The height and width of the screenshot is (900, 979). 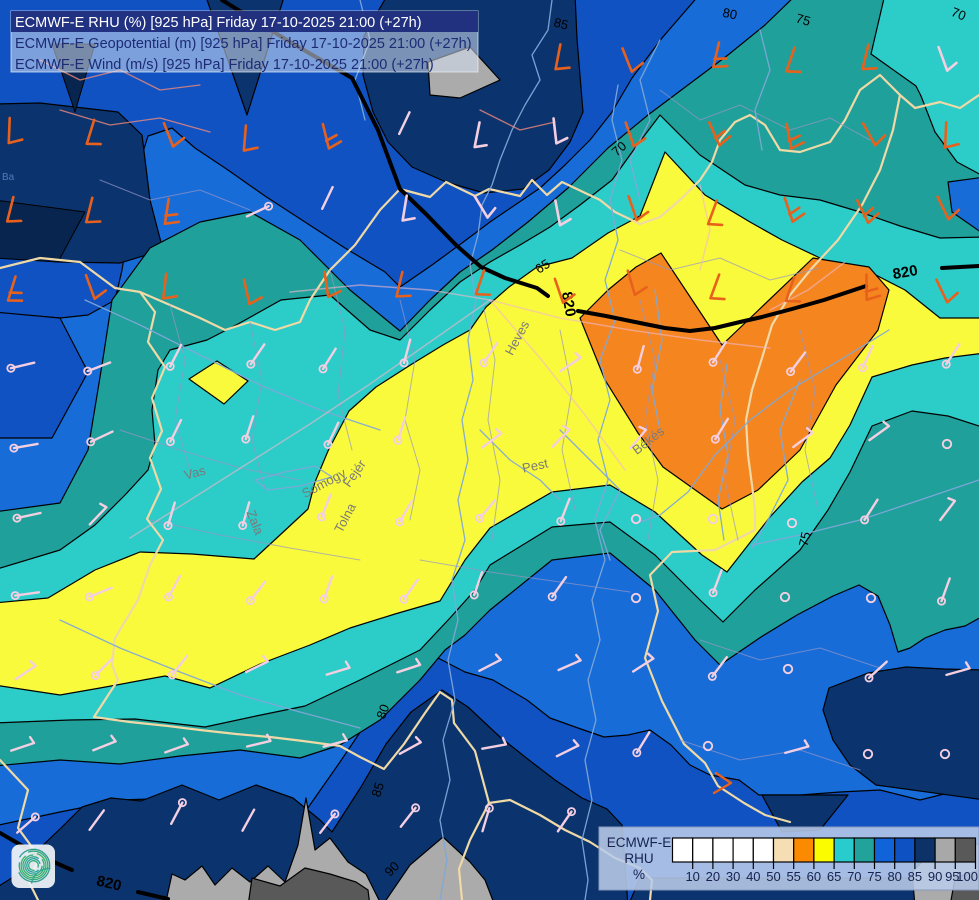 I want to click on svg-text: Pest, so click(x=535, y=465).